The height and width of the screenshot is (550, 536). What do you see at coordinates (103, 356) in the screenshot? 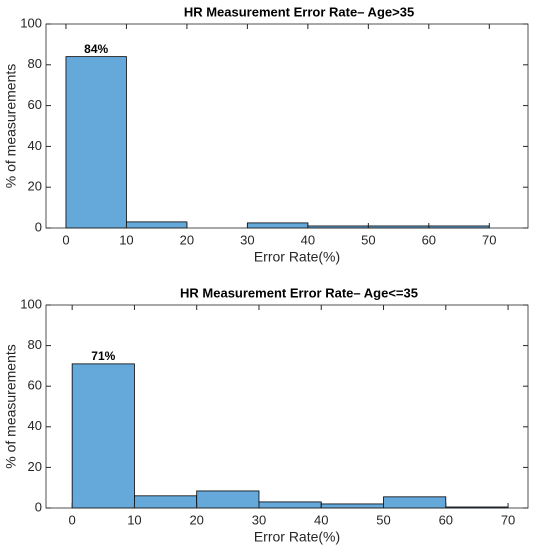
I see `data-label: 71%` at bounding box center [103, 356].